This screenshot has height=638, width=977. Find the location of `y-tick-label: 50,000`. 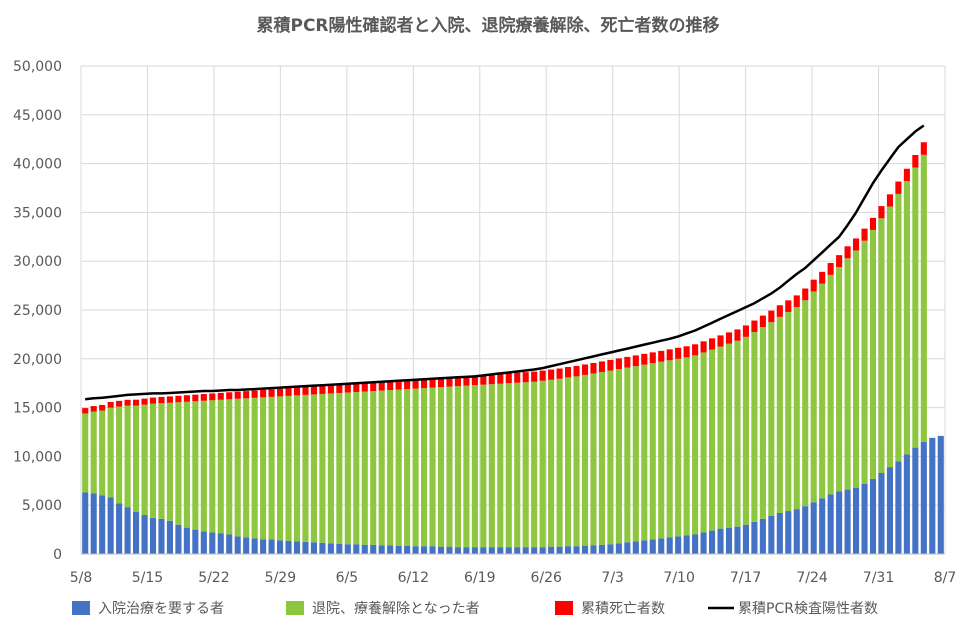

y-tick-label: 50,000 is located at coordinates (37, 67).